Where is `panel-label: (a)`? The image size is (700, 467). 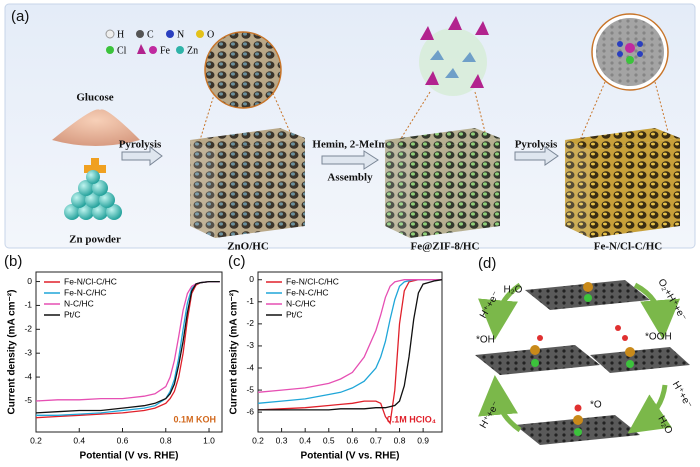 panel-label: (a) is located at coordinates (20, 16).